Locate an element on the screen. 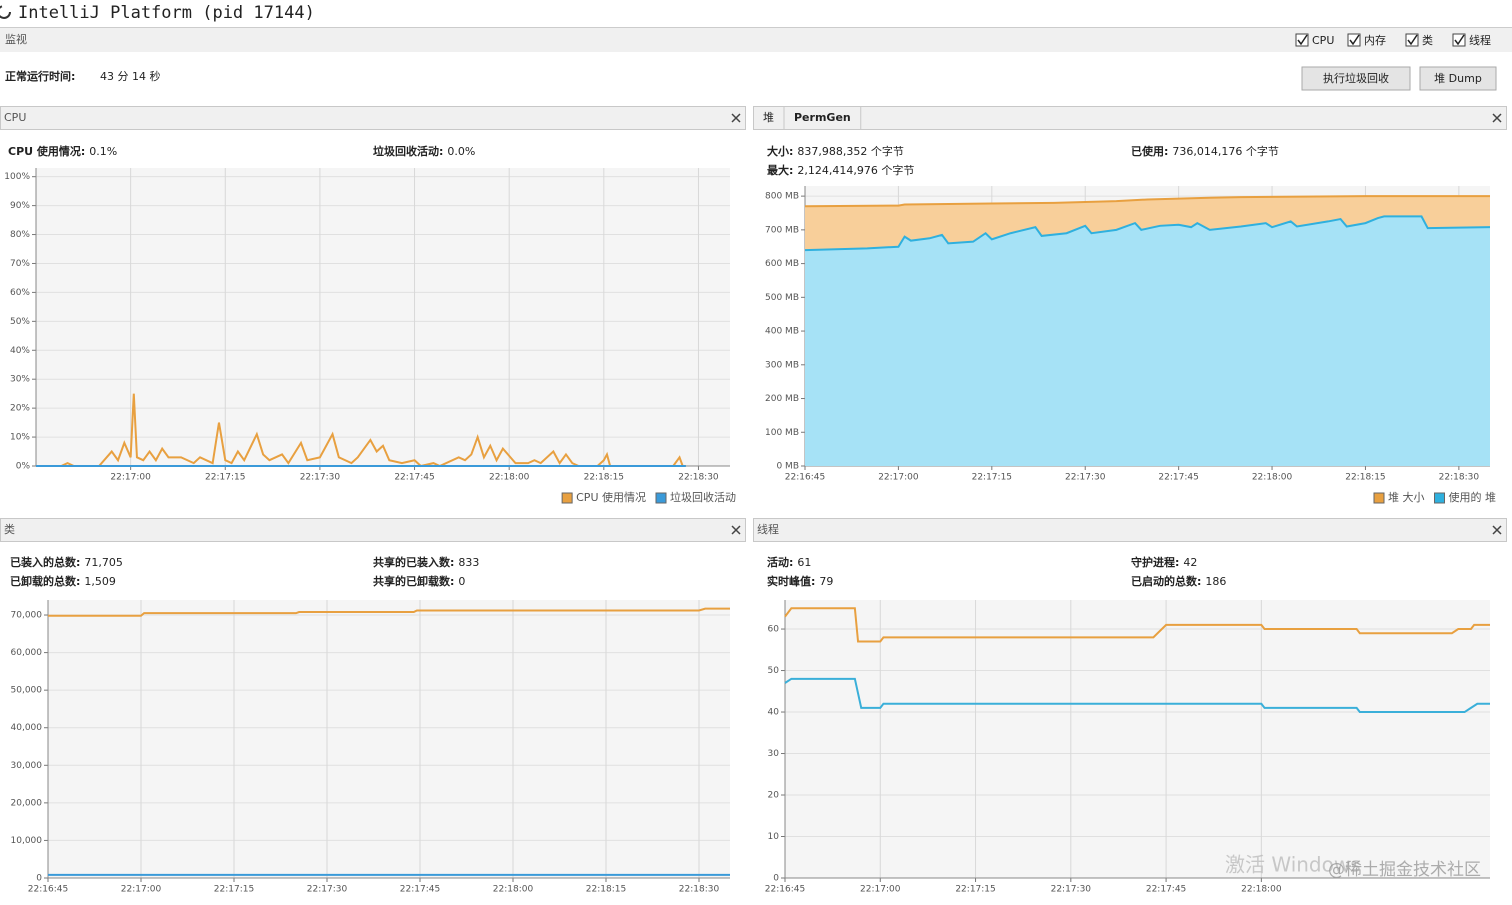  panel-tab: PermGen is located at coordinates (822, 117).